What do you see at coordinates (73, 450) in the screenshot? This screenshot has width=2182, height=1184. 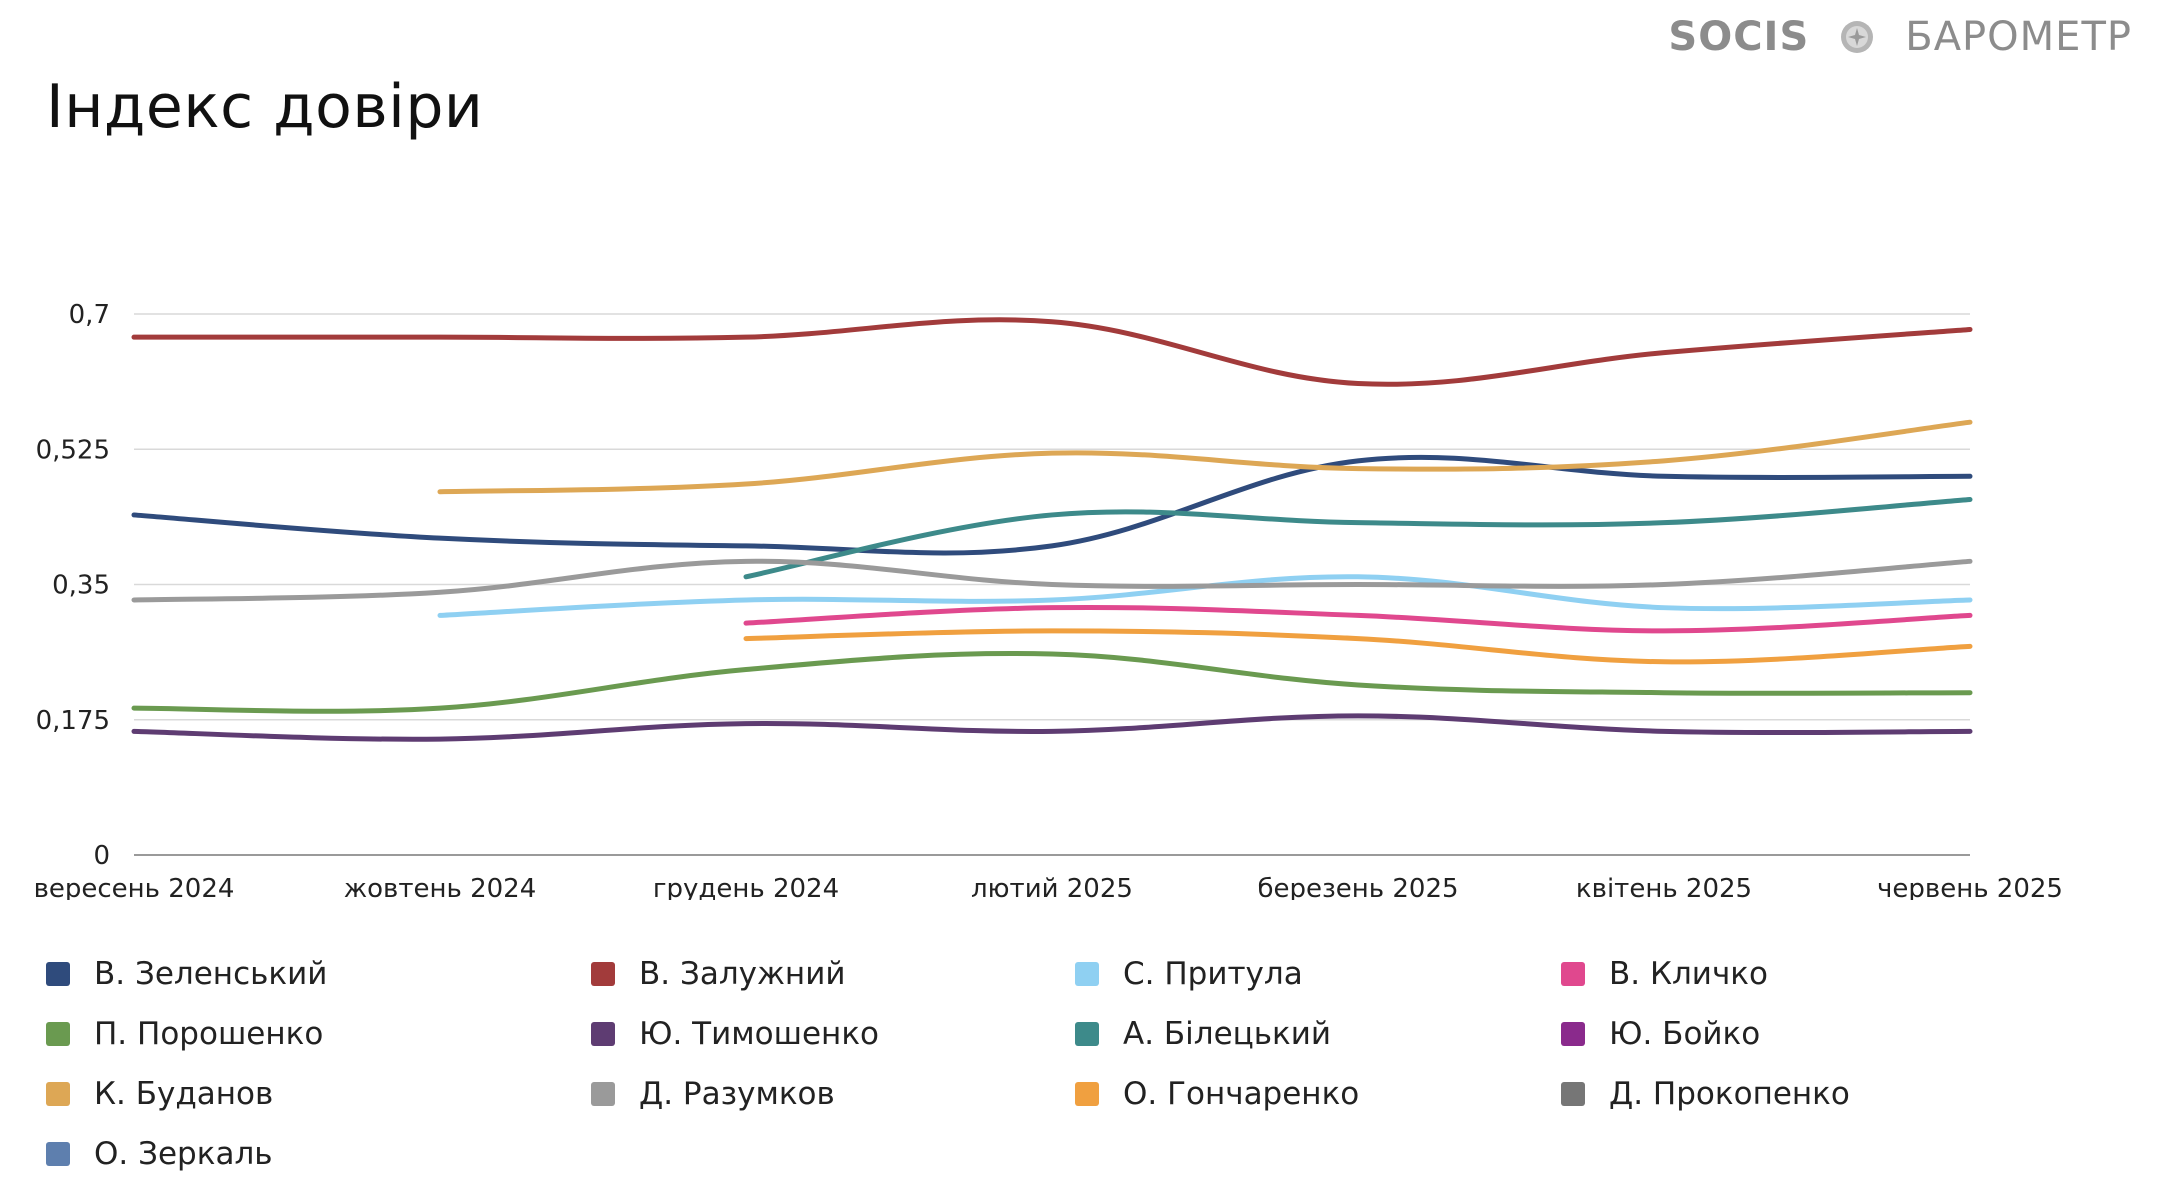 I see `y-tick-label: 0,525` at bounding box center [73, 450].